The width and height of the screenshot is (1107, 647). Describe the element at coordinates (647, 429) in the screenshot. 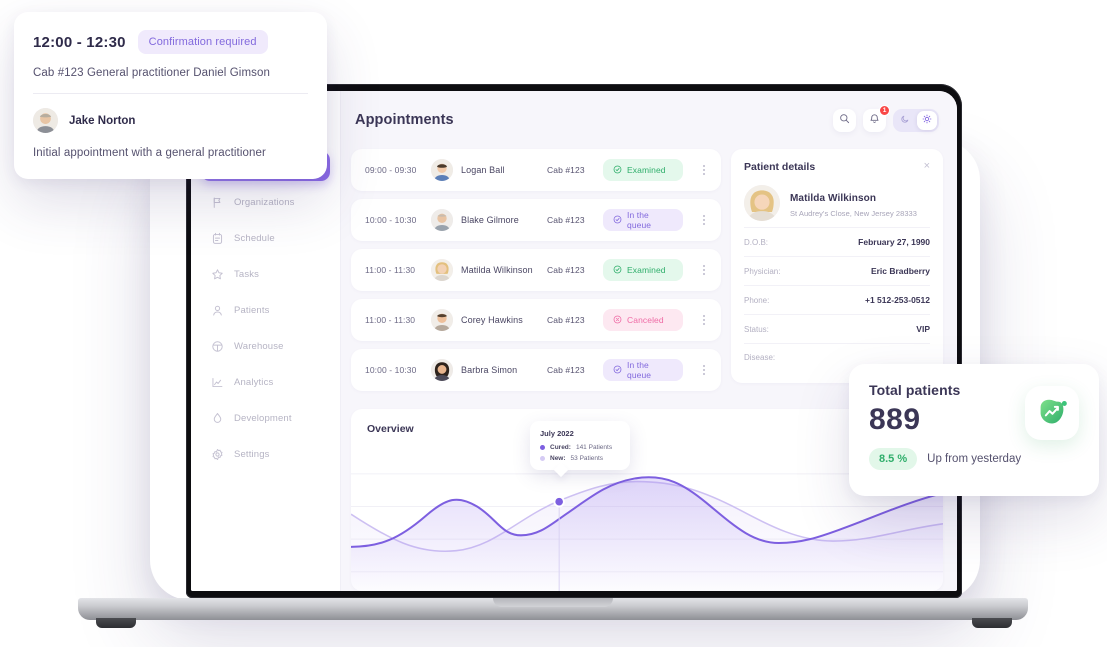

I see `overview-header: Overview Cured patients` at that location.